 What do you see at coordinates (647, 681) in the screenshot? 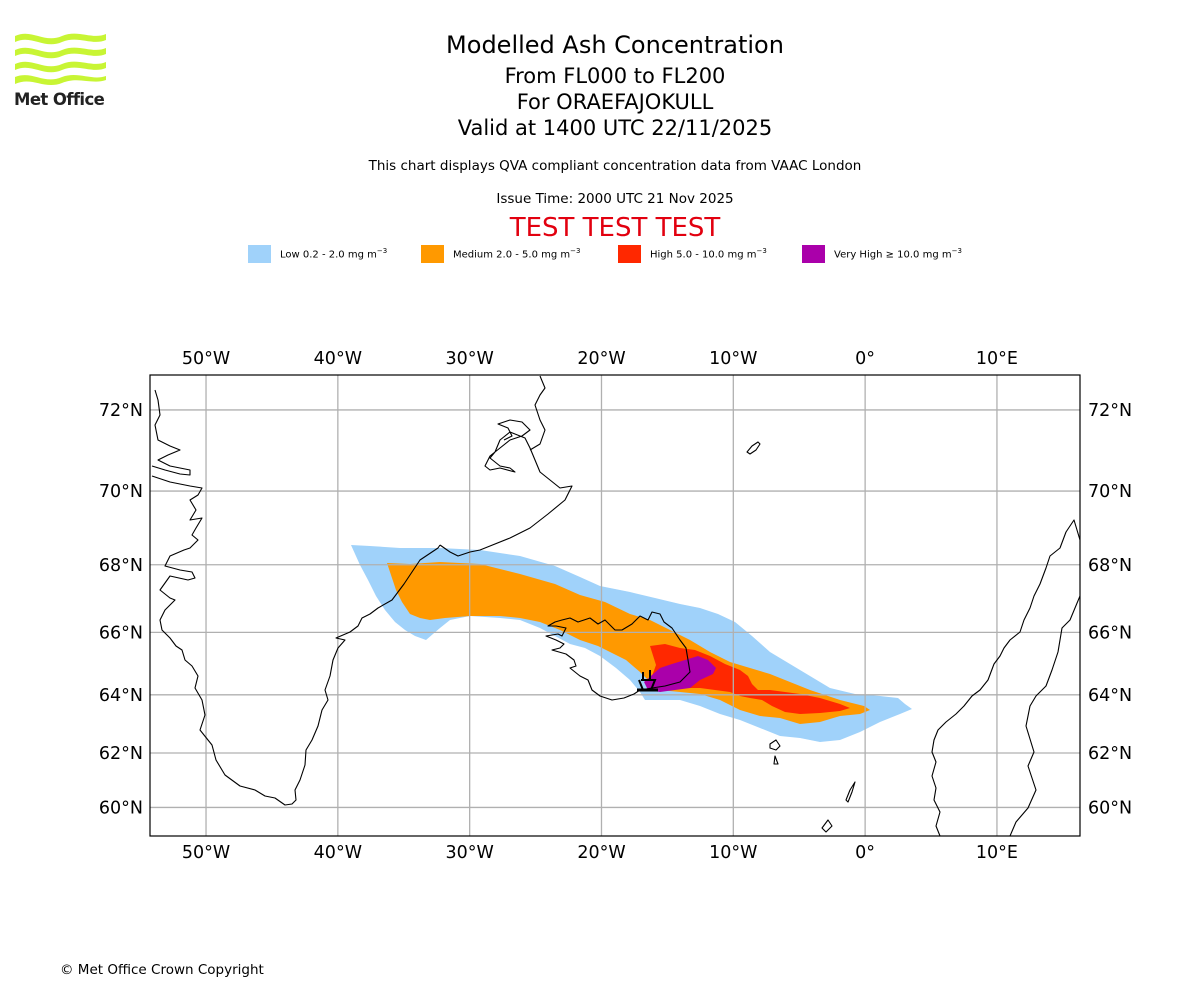
I see `volcano-marker-icon` at bounding box center [647, 681].